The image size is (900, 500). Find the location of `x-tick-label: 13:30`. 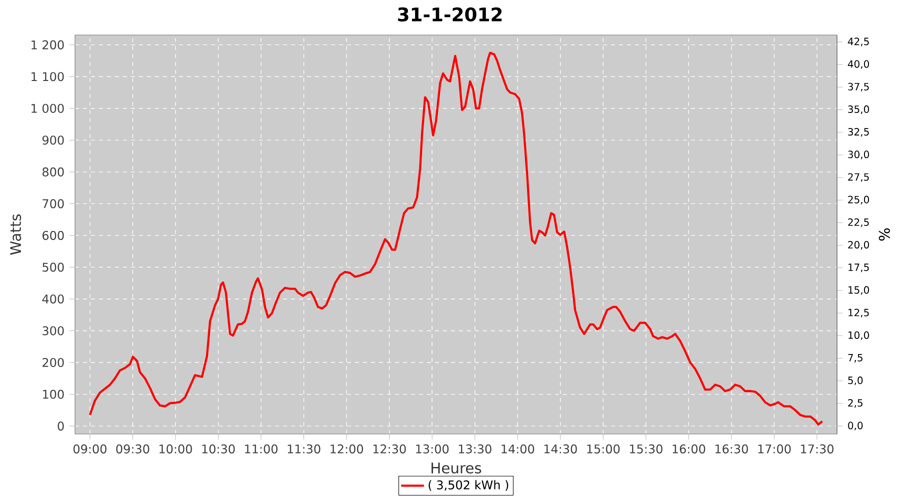

x-tick-label: 13:30 is located at coordinates (475, 449).